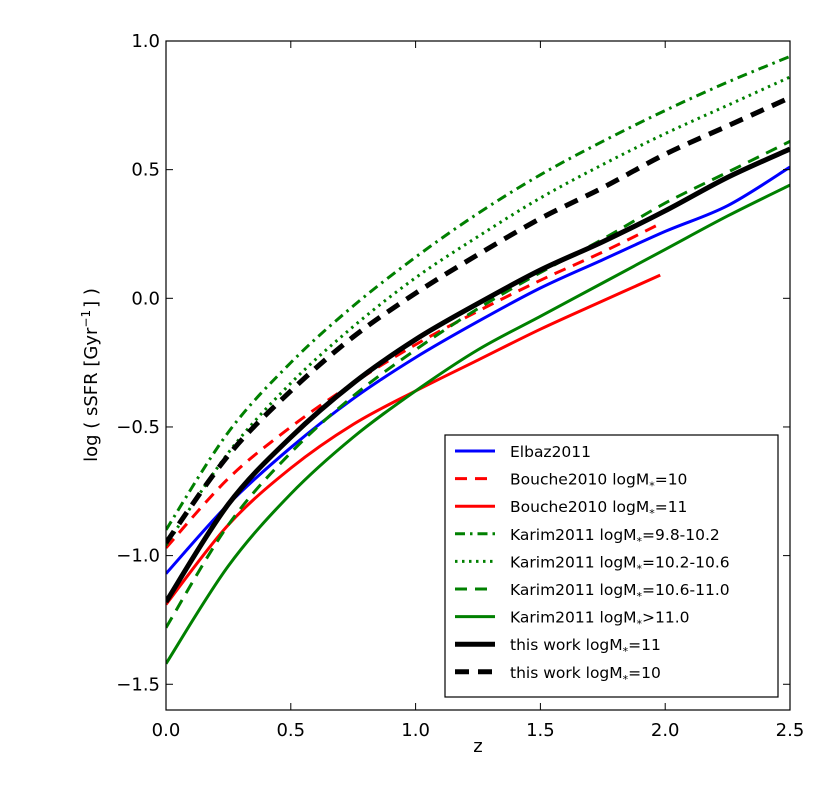  What do you see at coordinates (585, 647) in the screenshot?
I see `legend-label: this work logM*=11` at bounding box center [585, 647].